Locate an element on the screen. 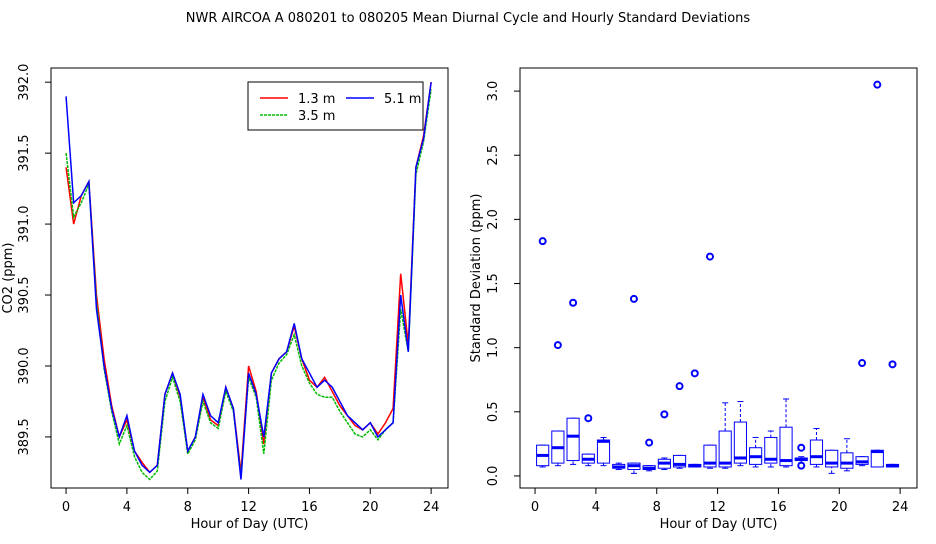 This screenshot has width=936, height=544. y-tick-label: 1.0 is located at coordinates (493, 347).